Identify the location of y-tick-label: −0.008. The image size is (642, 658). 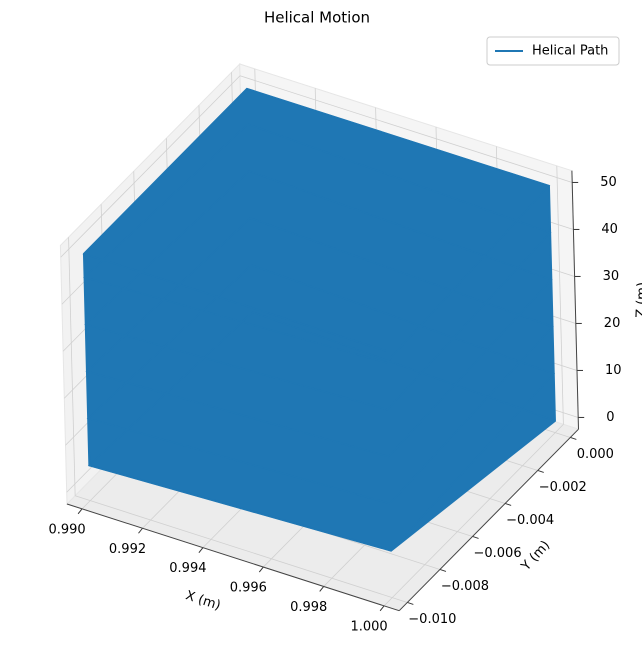
(465, 586).